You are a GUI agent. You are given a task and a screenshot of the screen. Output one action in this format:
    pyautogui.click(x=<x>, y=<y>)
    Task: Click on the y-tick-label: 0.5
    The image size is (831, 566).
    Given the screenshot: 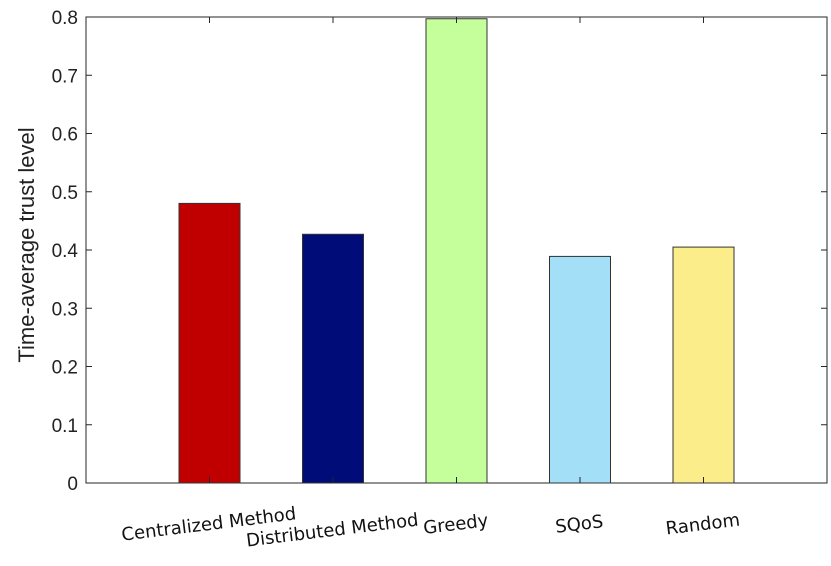 What is the action you would take?
    pyautogui.click(x=65, y=193)
    